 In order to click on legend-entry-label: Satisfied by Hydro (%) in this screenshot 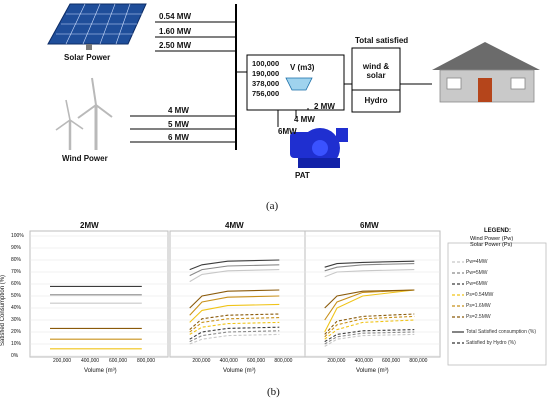, I will do `click(491, 343)`.